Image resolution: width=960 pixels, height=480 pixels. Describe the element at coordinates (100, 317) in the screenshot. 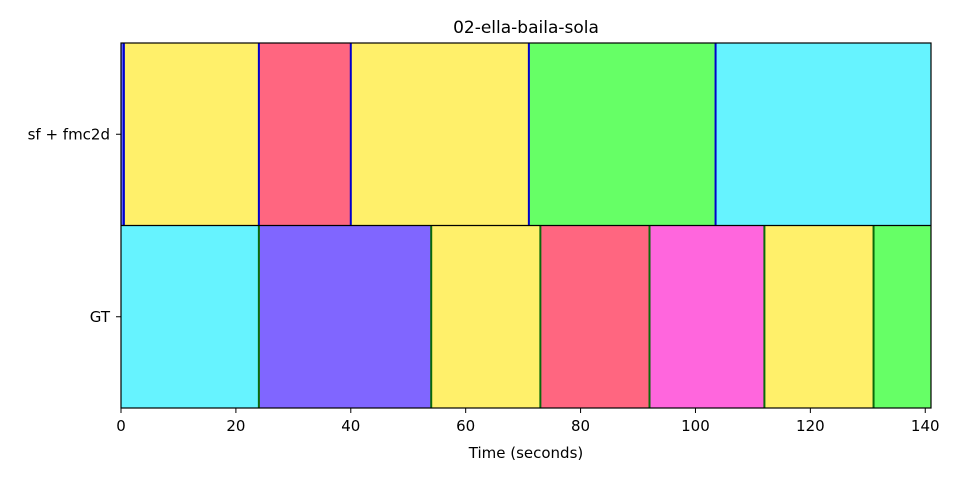

I see `y-tick-label-1: GT` at that location.